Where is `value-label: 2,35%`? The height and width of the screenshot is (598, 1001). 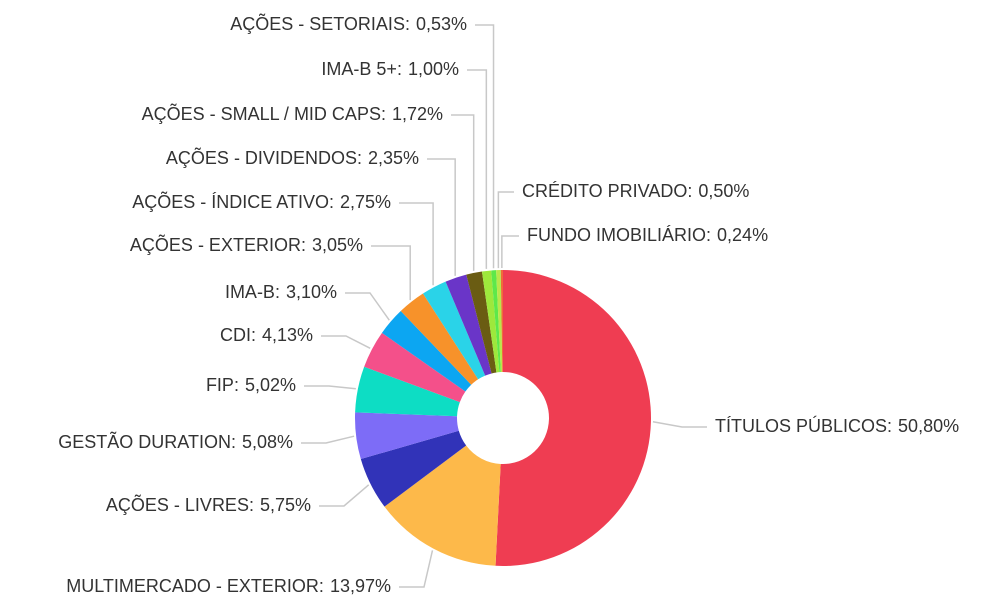 value-label: 2,35% is located at coordinates (393, 158).